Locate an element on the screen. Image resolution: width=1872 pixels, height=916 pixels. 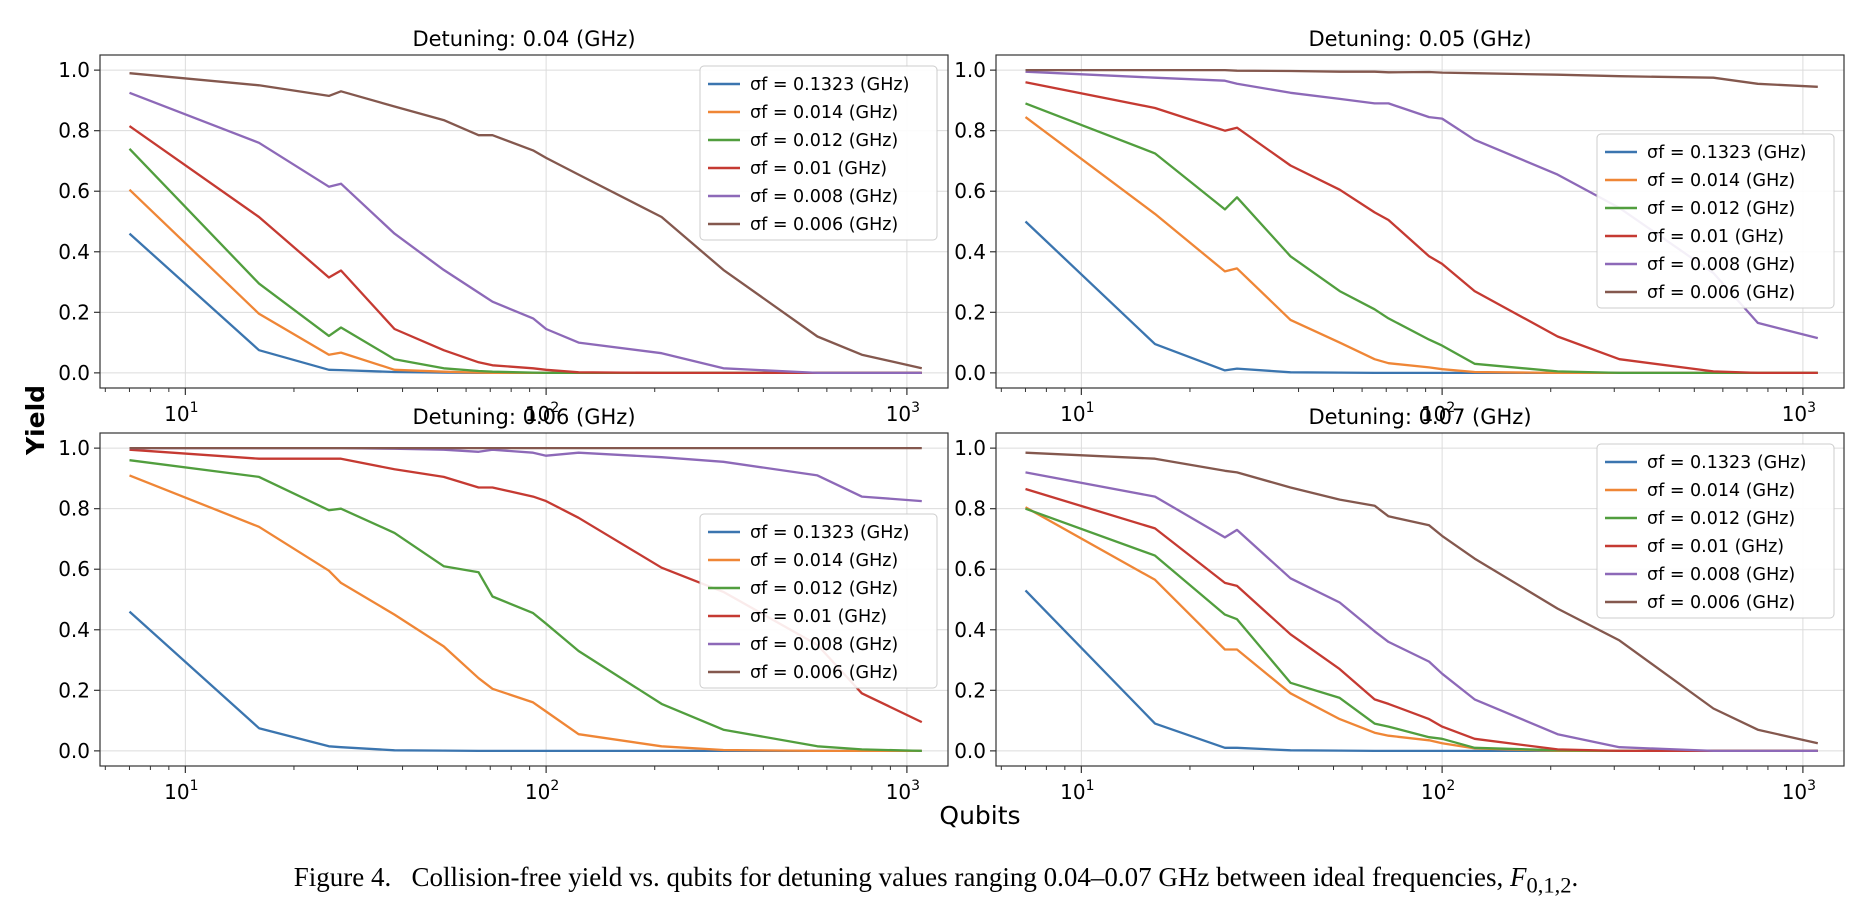
caption-symbol: F is located at coordinates (1518, 877).